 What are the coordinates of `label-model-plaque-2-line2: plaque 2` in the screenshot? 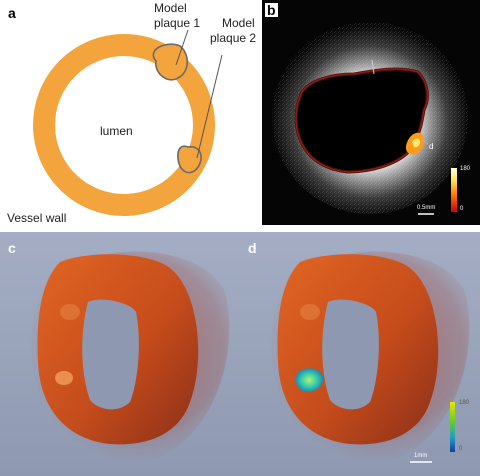 It's located at (233, 38).